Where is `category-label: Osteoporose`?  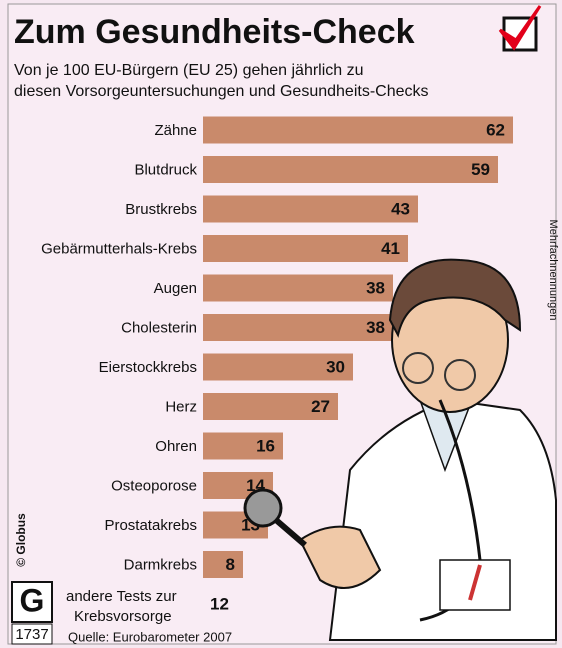
category-label: Osteoporose is located at coordinates (154, 485).